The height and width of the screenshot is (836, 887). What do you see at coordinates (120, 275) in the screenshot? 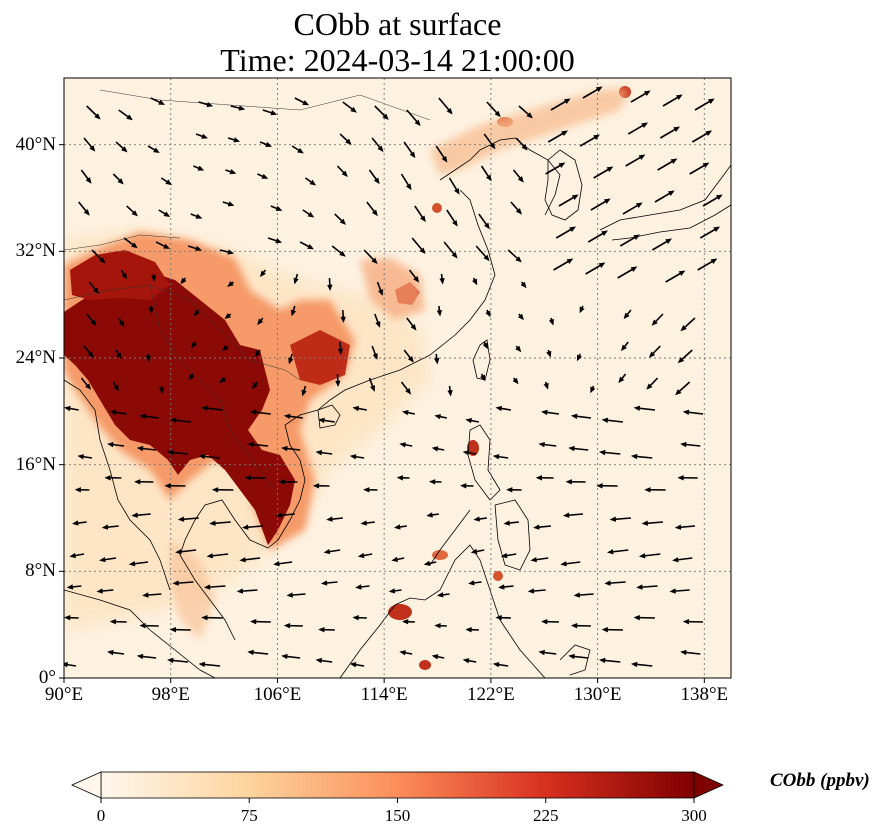
I see `plume-core-north` at bounding box center [120, 275].